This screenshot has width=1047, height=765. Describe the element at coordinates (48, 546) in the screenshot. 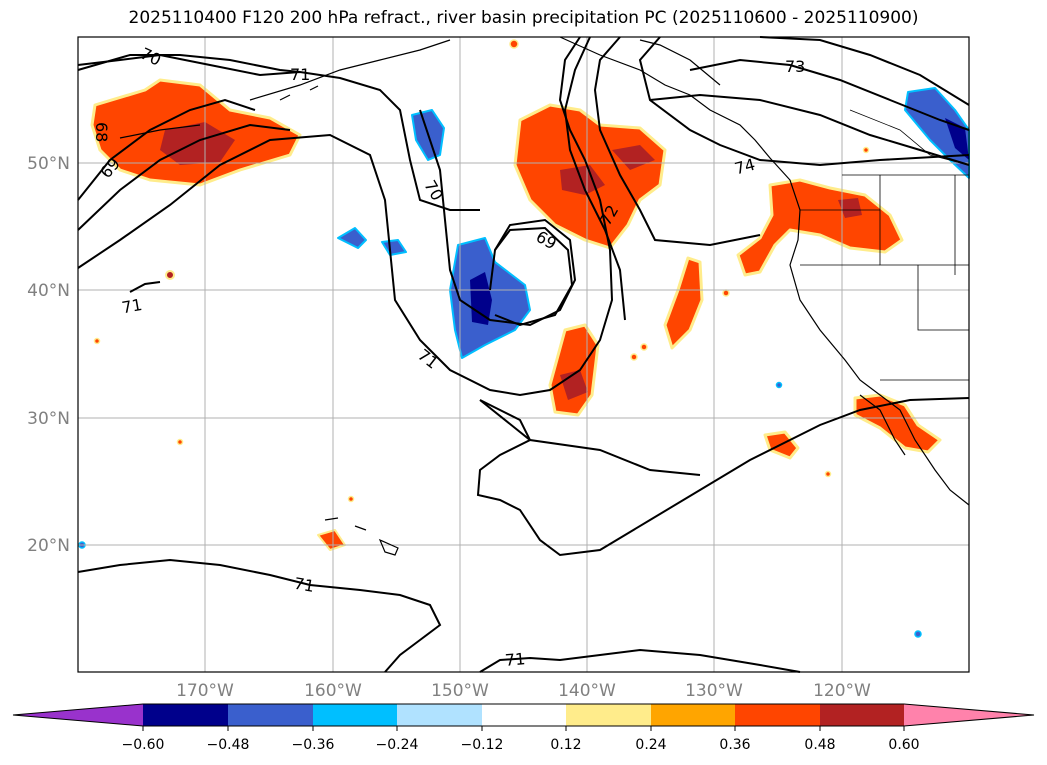

I see `lat-label-20n: 20°N` at that location.